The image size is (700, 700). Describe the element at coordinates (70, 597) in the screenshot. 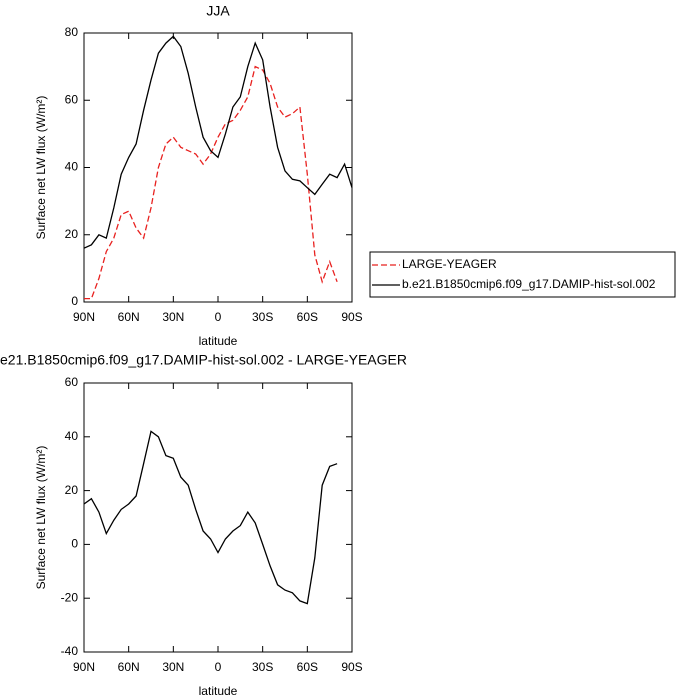

I see `y-tick-label: -20` at that location.